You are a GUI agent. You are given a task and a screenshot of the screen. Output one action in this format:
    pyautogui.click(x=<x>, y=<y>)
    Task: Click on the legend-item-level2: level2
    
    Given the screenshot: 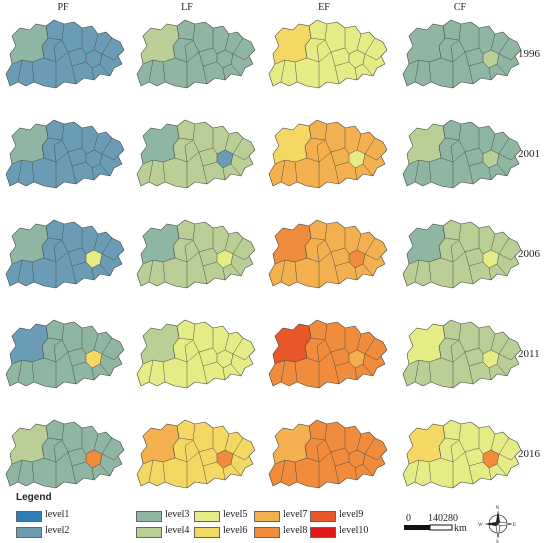 What is the action you would take?
    pyautogui.click(x=66, y=532)
    